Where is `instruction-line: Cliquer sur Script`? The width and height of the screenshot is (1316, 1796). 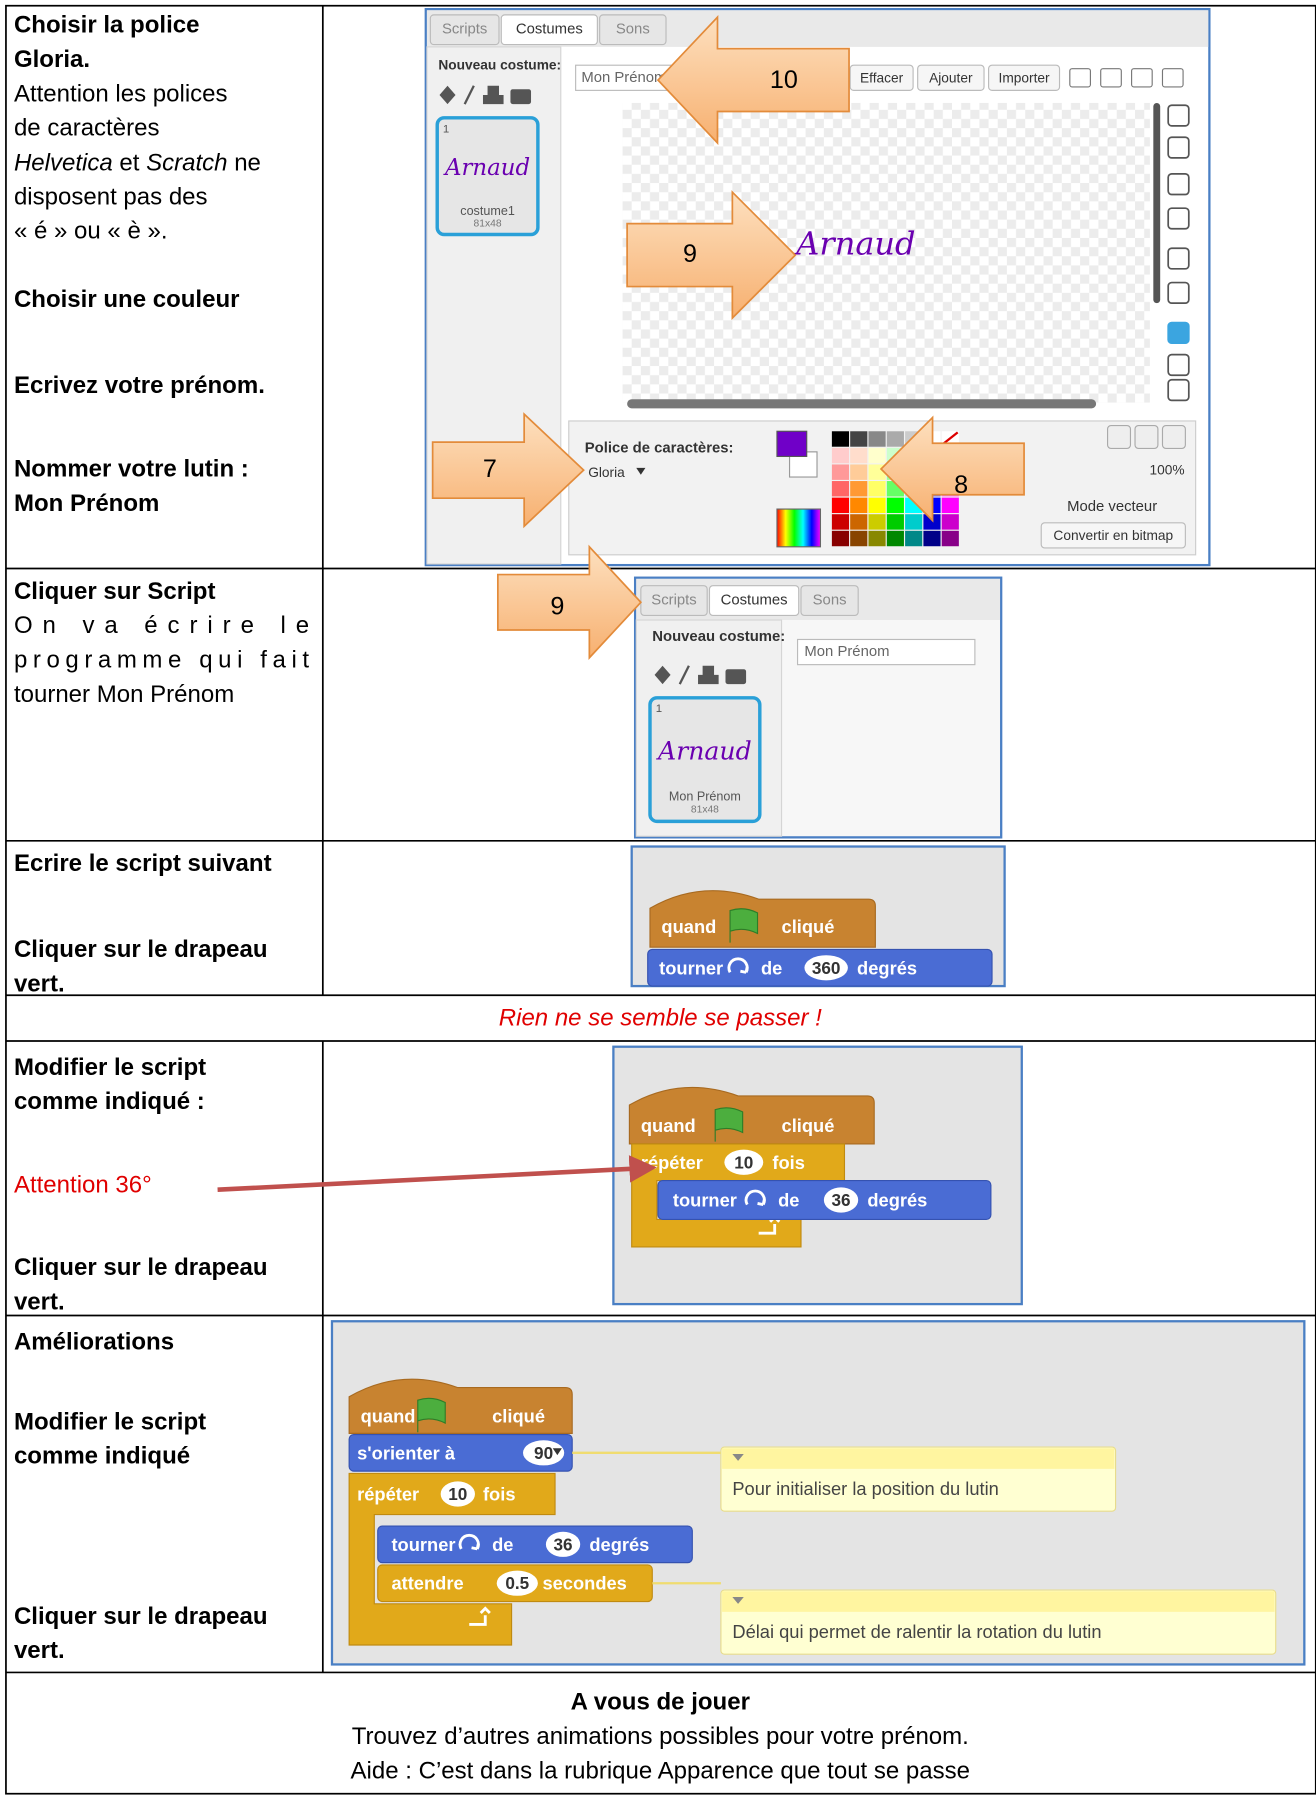 instruction-line: Cliquer sur Script is located at coordinates (115, 591).